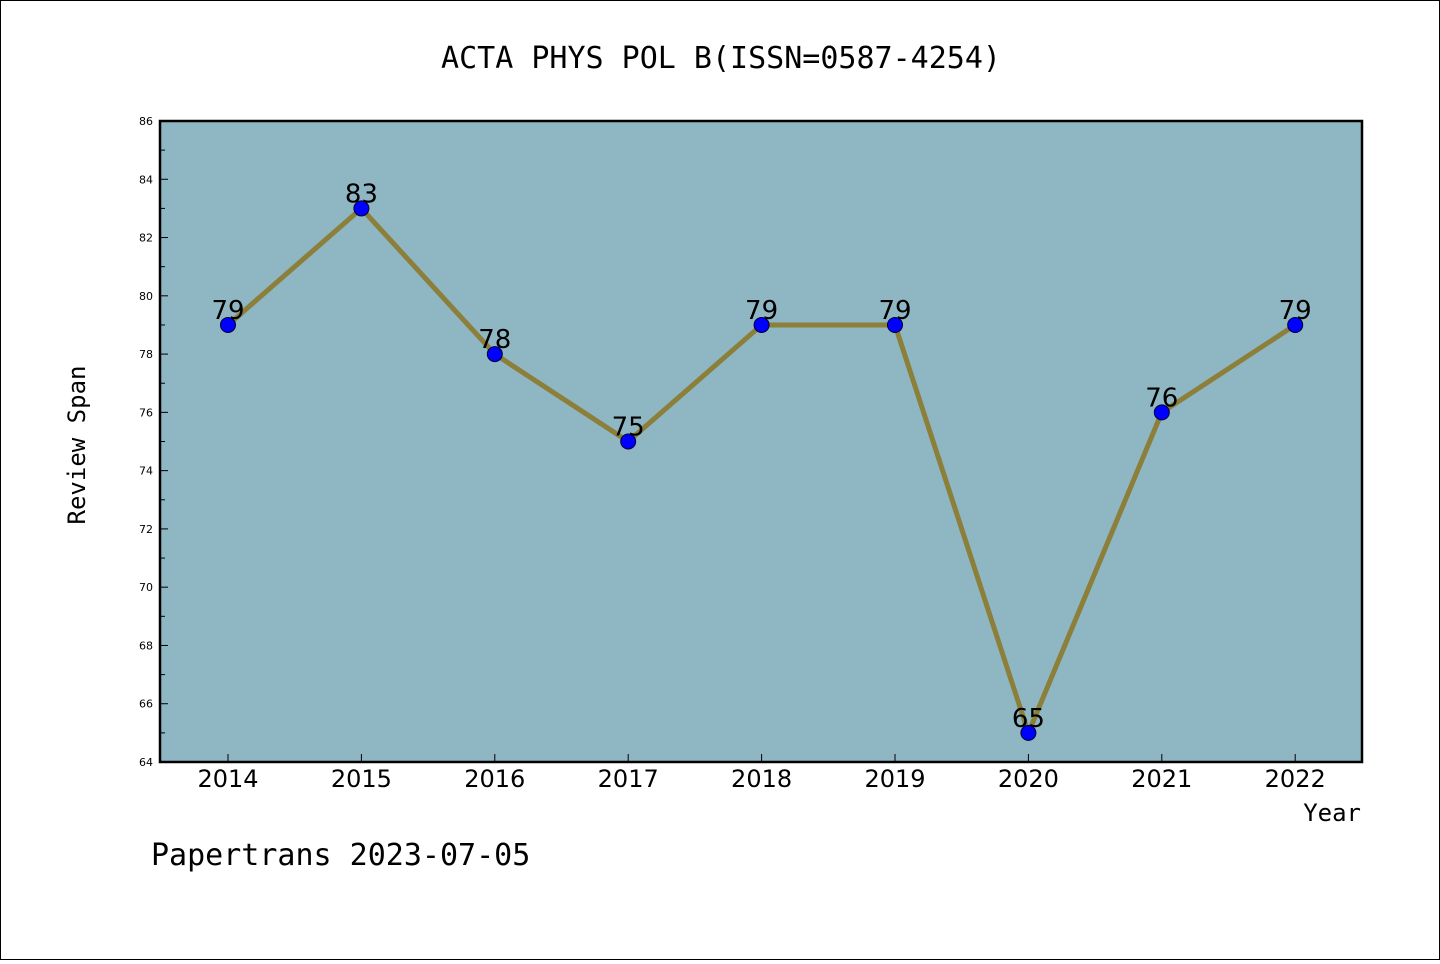  What do you see at coordinates (894, 311) in the screenshot?
I see `data-label-2019: 79` at bounding box center [894, 311].